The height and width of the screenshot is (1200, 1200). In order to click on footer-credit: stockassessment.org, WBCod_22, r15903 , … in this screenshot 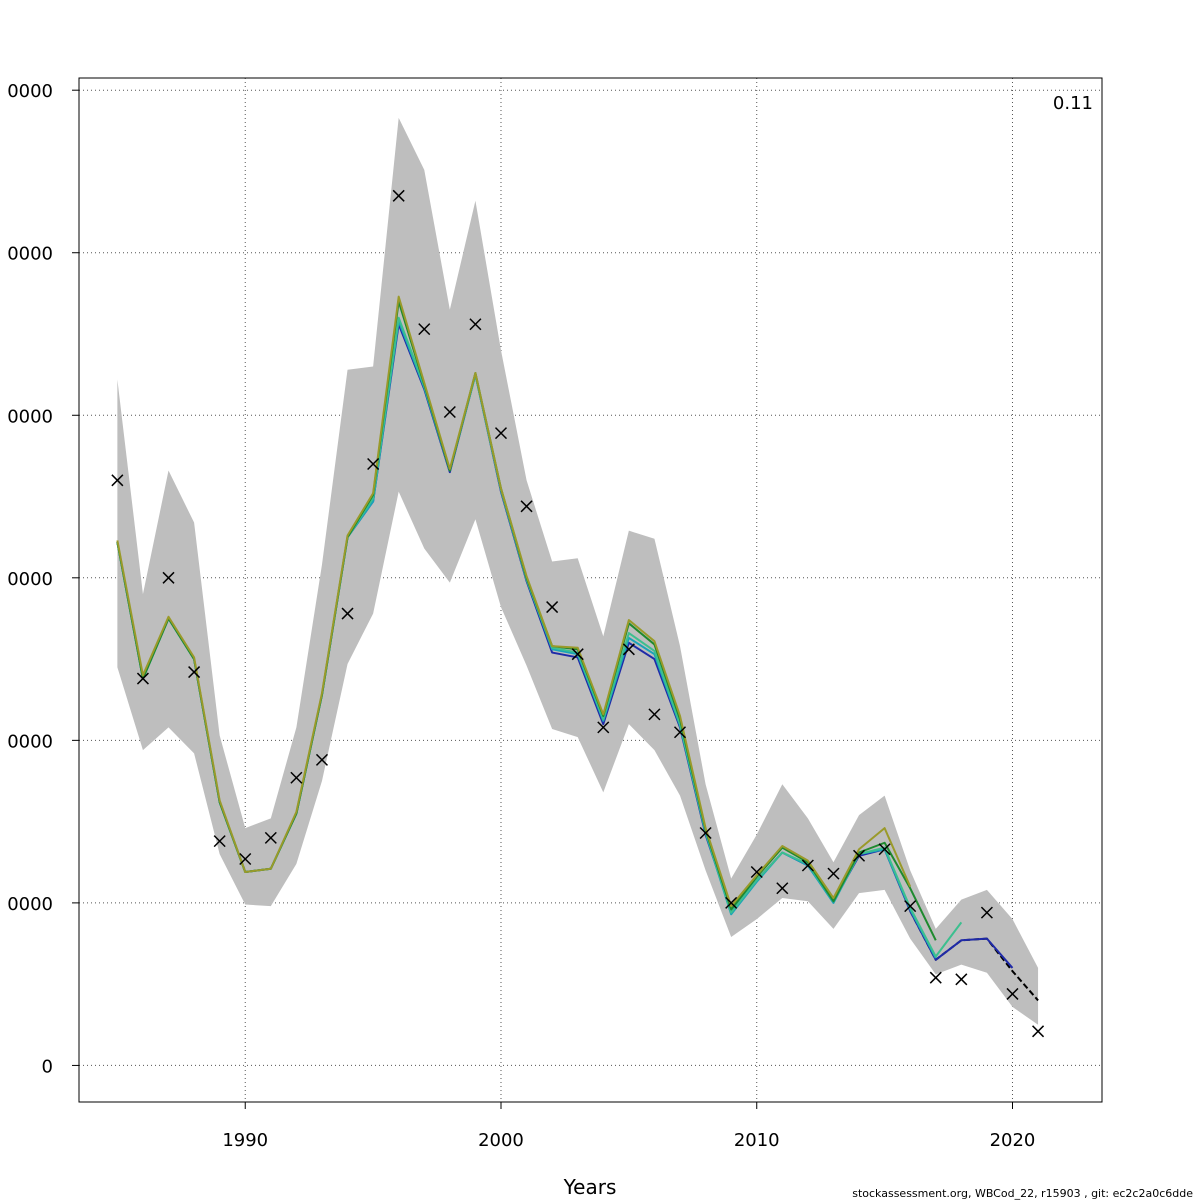, I will do `click(1022, 1193)`.